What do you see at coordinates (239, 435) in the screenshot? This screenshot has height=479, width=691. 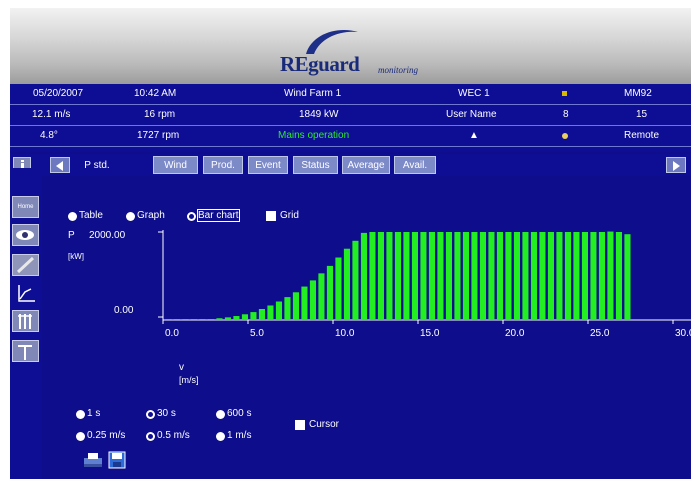 I see `bin-1-label: 1 m/s` at bounding box center [239, 435].